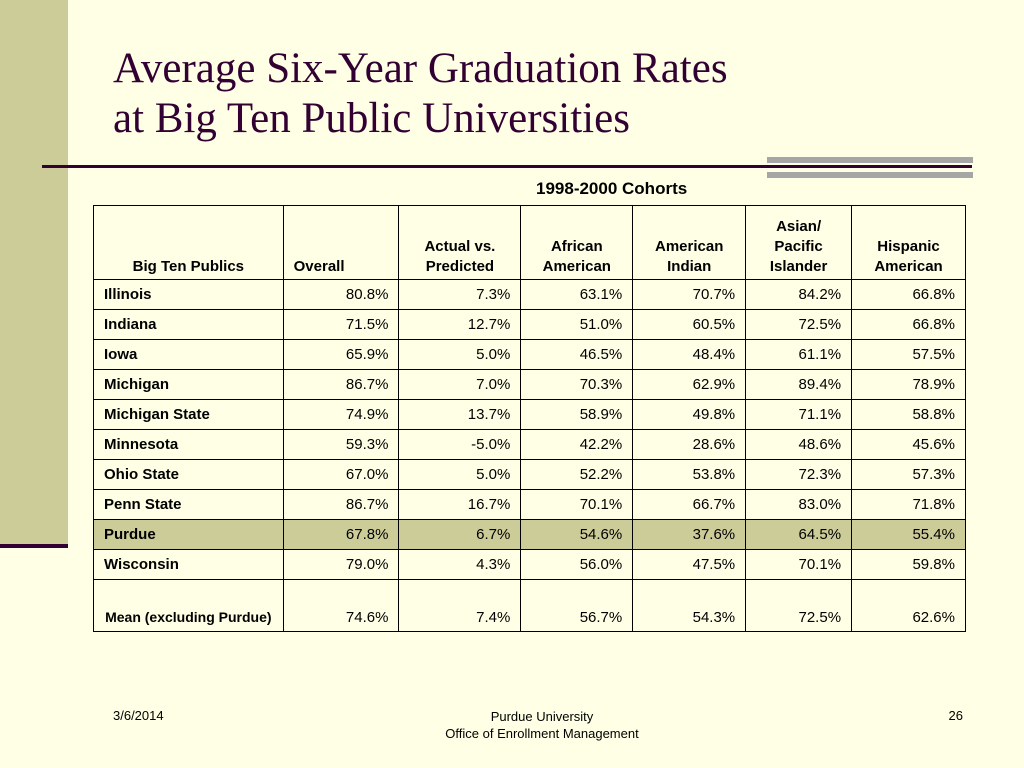  Describe the element at coordinates (188, 384) in the screenshot. I see `institution-name-cell: Michigan` at that location.